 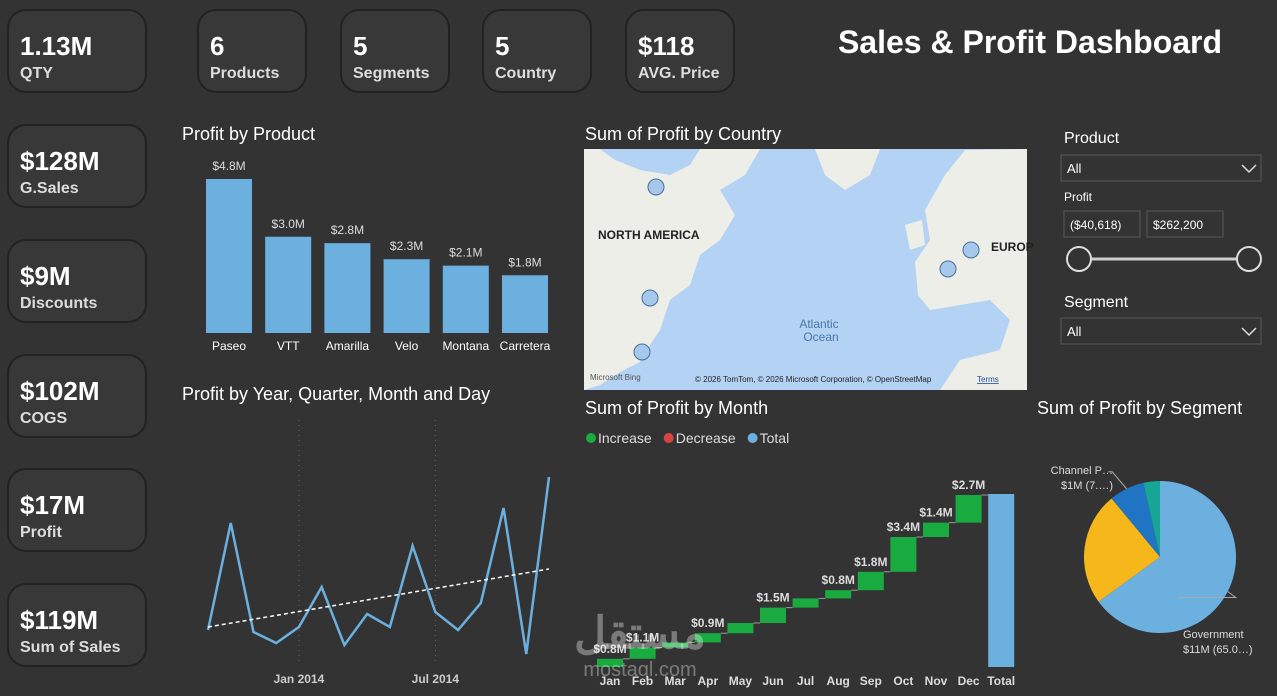 I want to click on kpi-value: $118, so click(x=666, y=46).